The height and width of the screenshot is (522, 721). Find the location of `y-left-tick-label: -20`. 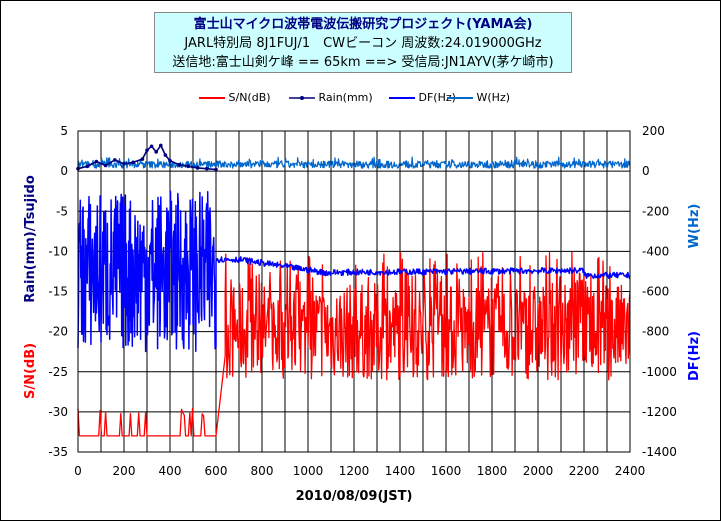

y-left-tick-label: -20 is located at coordinates (58, 332).